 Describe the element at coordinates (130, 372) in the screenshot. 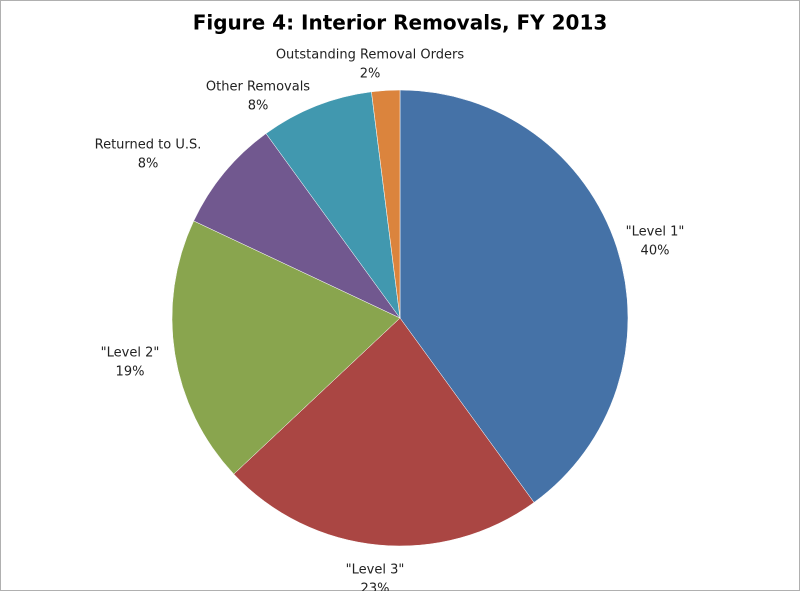

I see `slice-value-label: 19%` at that location.